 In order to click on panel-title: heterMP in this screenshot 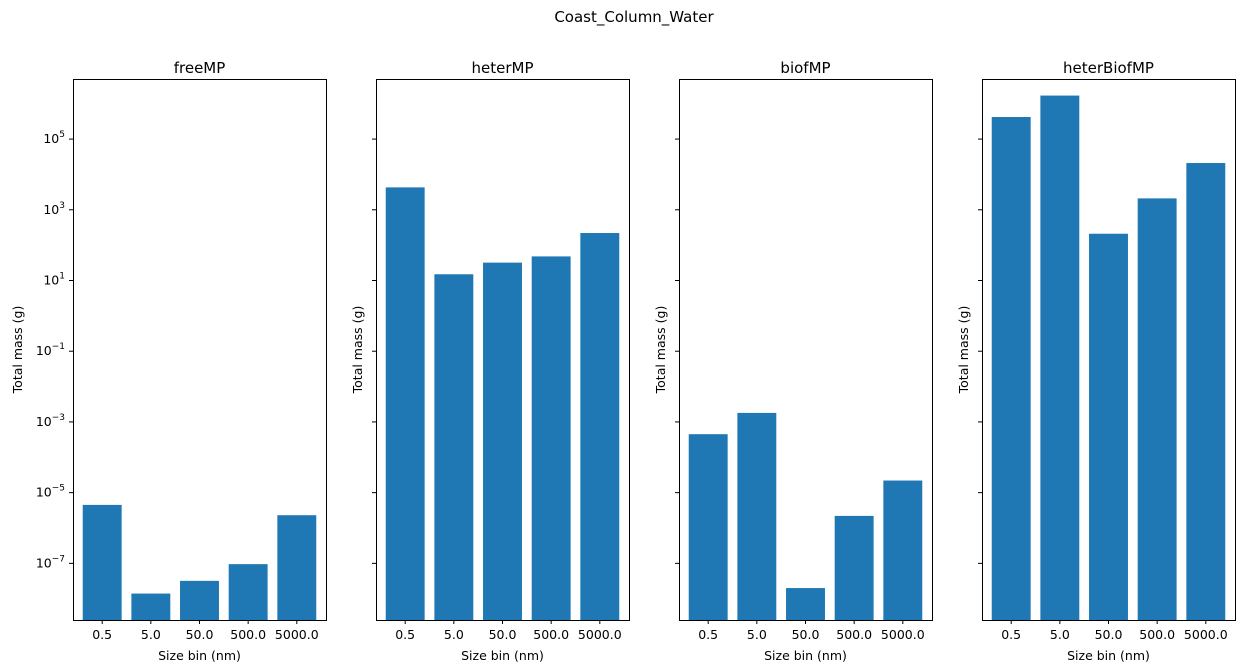, I will do `click(503, 68)`.